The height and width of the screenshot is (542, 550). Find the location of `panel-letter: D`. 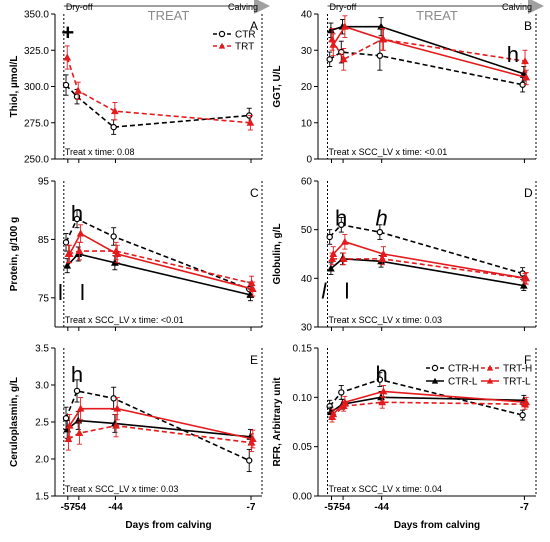

panel-letter: D is located at coordinates (528, 193).